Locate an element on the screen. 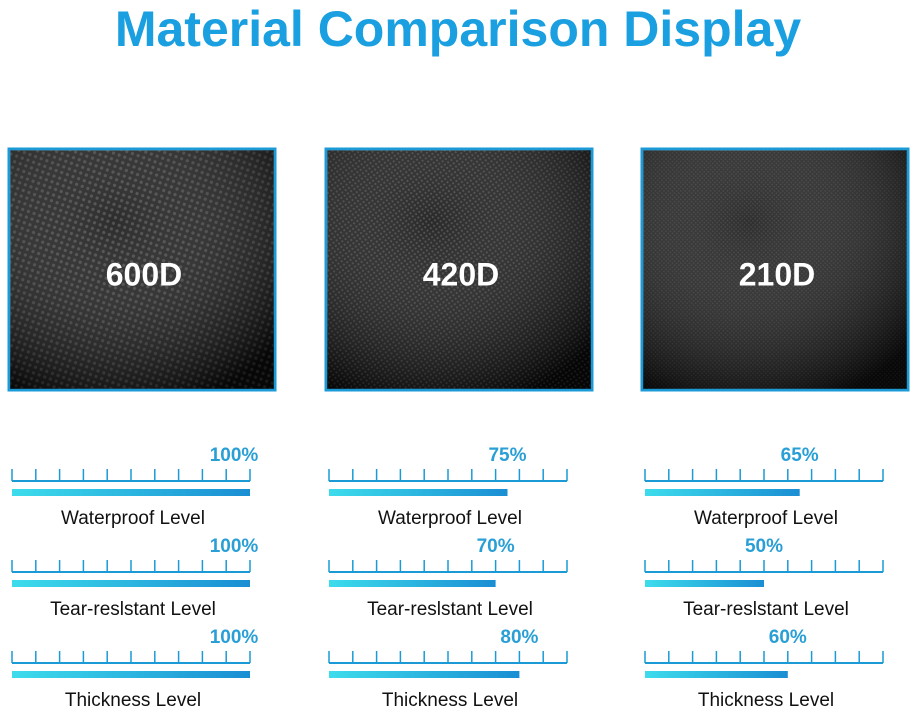 This screenshot has width=917, height=724. value-label: 65% is located at coordinates (800, 455).